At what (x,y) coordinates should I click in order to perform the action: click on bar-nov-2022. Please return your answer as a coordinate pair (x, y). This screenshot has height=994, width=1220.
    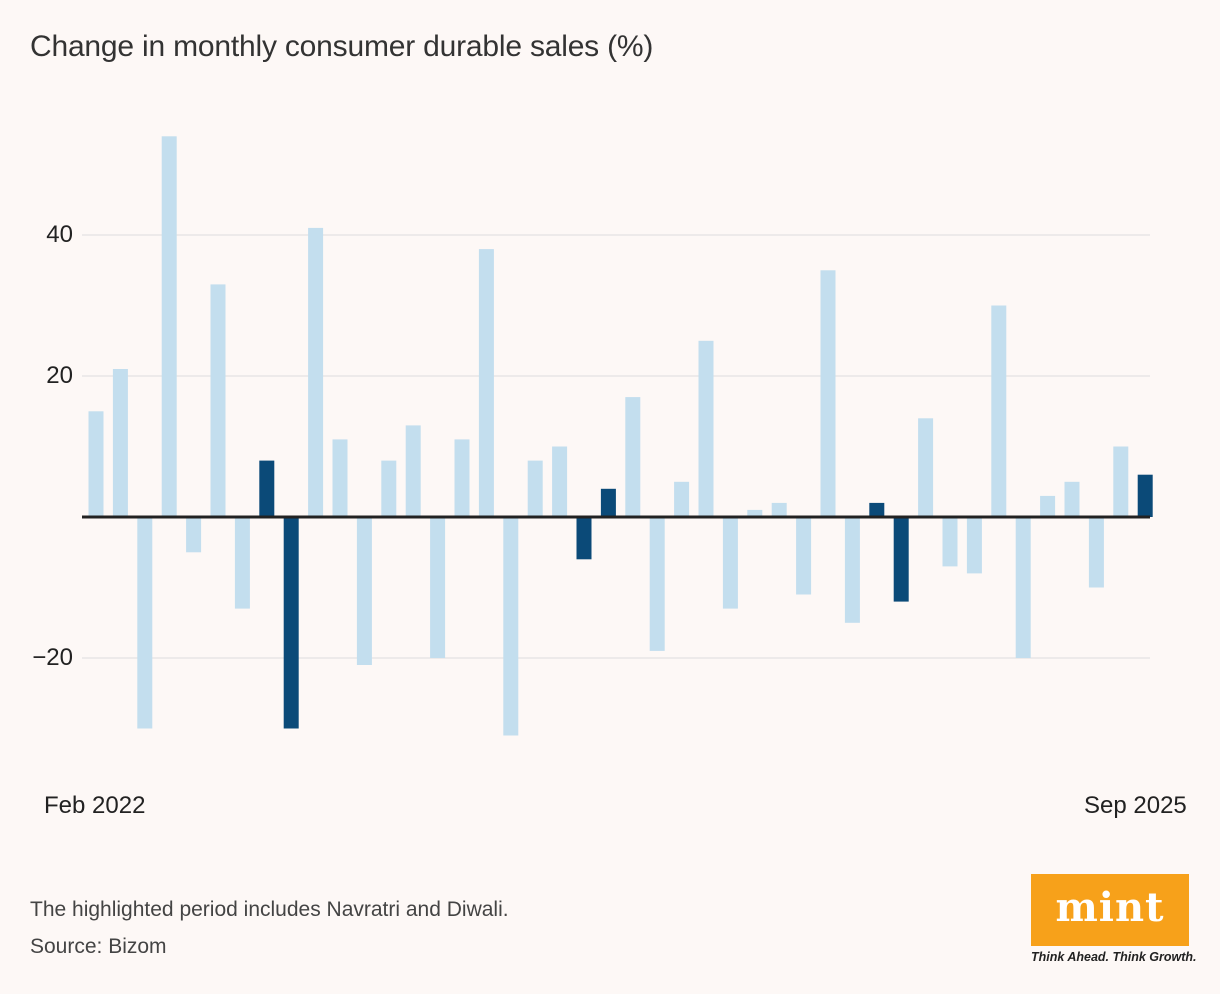
    Looking at the image, I should click on (316, 372).